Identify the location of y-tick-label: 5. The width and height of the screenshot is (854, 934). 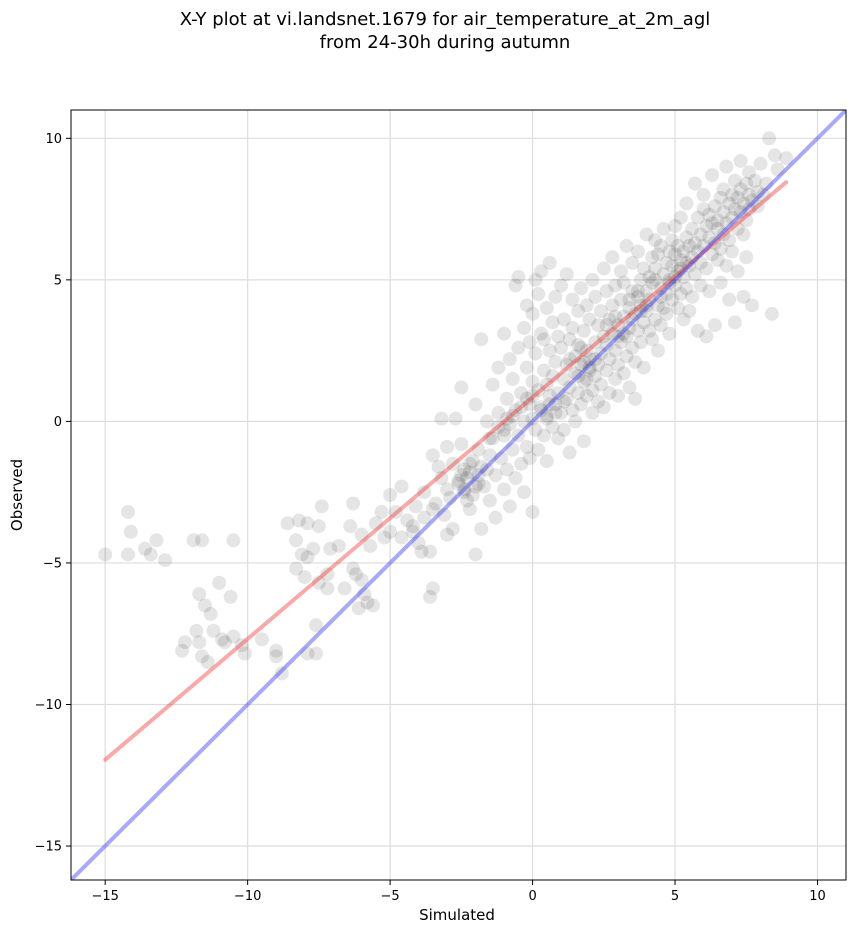
(58, 280).